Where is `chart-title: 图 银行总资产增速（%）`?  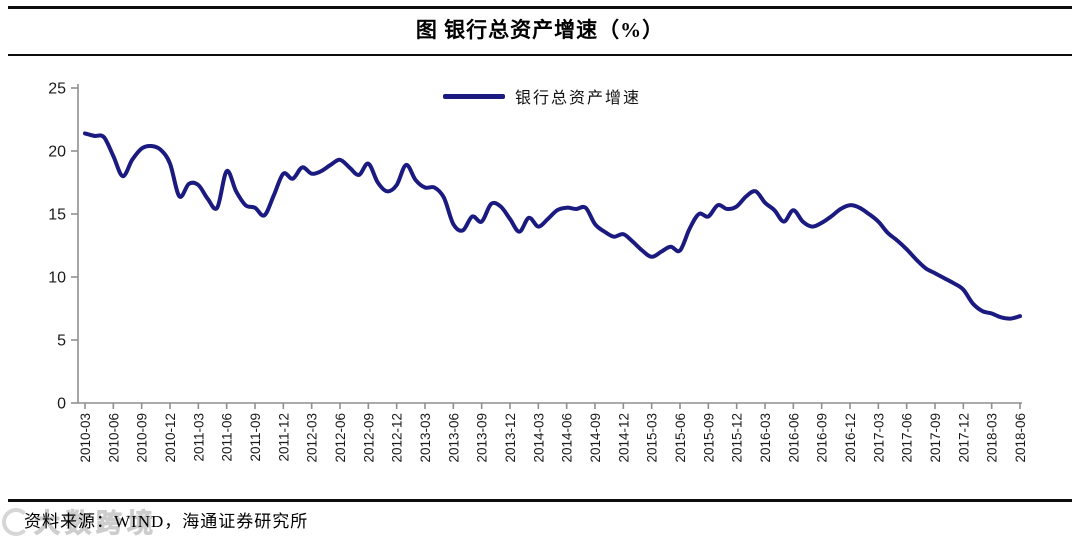 chart-title: 图 银行总资产增速（%） is located at coordinates (540, 30).